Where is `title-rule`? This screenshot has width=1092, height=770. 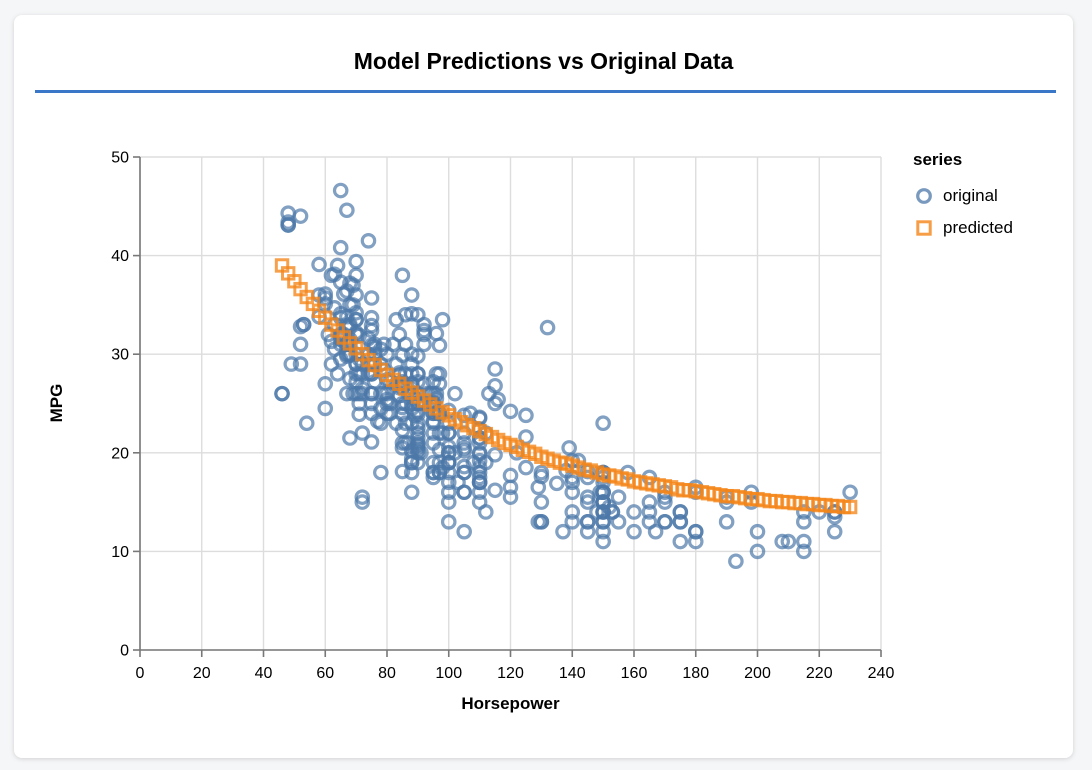
title-rule is located at coordinates (545, 91).